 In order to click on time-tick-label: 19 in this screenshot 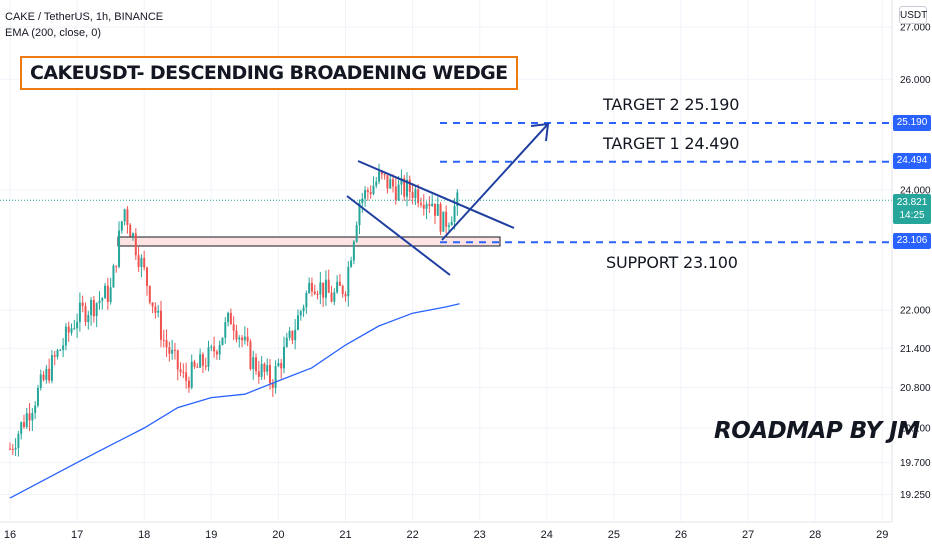, I will do `click(211, 535)`.